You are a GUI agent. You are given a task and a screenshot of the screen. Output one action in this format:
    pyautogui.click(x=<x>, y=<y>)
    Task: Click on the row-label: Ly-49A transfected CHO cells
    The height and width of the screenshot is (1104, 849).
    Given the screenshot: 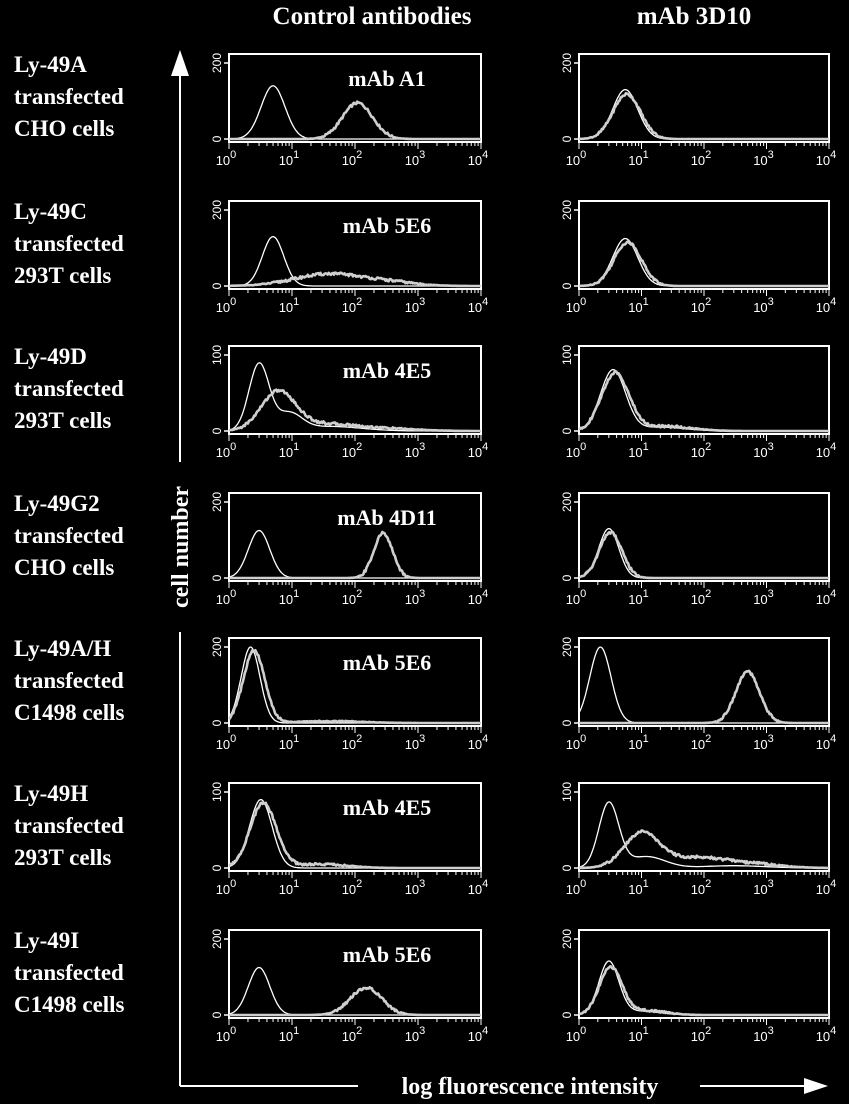 What is the action you would take?
    pyautogui.click(x=69, y=96)
    